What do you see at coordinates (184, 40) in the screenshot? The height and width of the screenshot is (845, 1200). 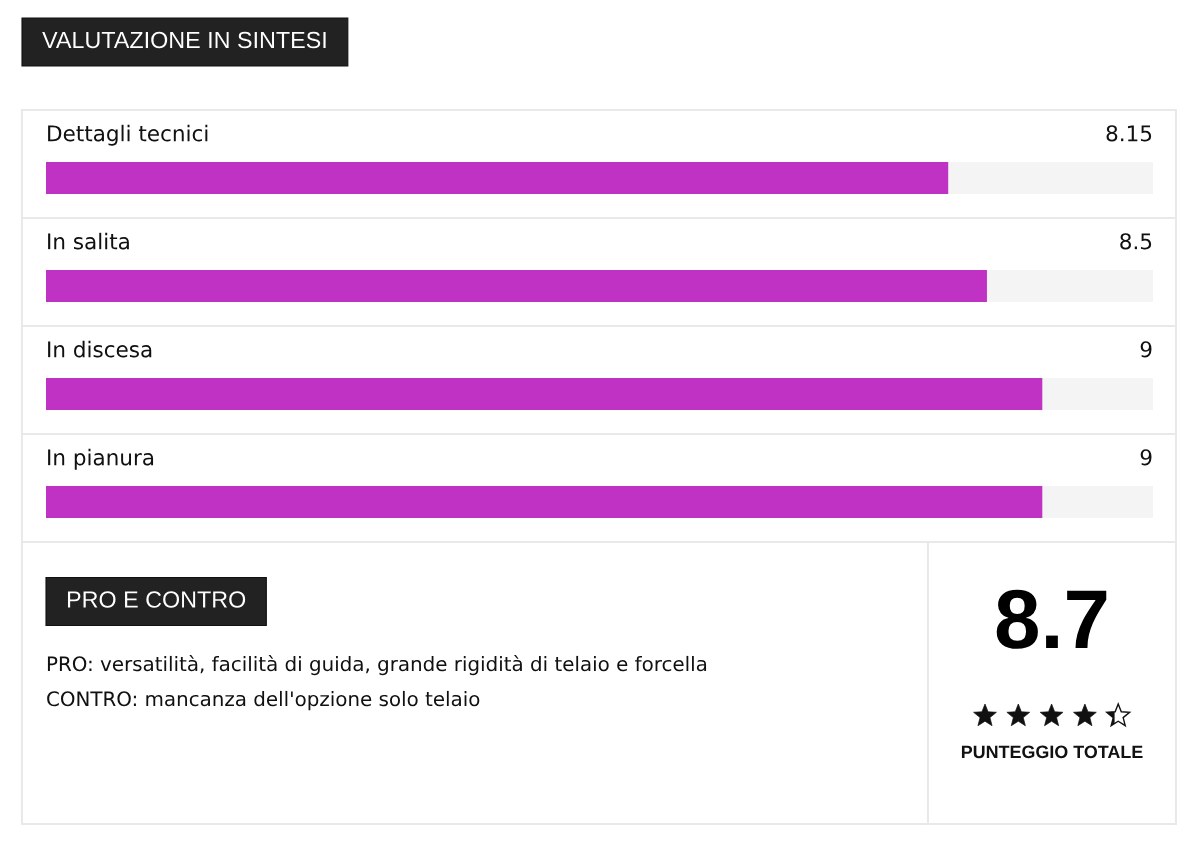 I see `chart-title: VALUTAZIONE IN SINTESI` at bounding box center [184, 40].